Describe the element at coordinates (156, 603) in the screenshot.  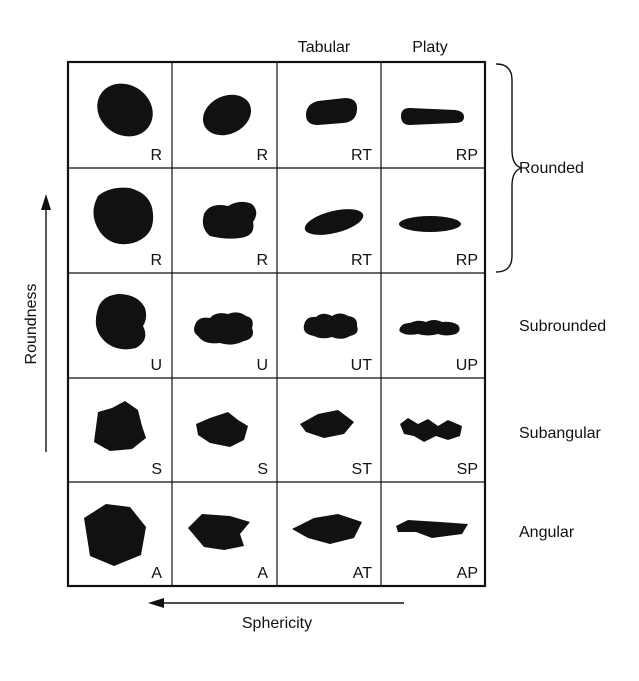
I see `sphericity-arrow-head` at that location.